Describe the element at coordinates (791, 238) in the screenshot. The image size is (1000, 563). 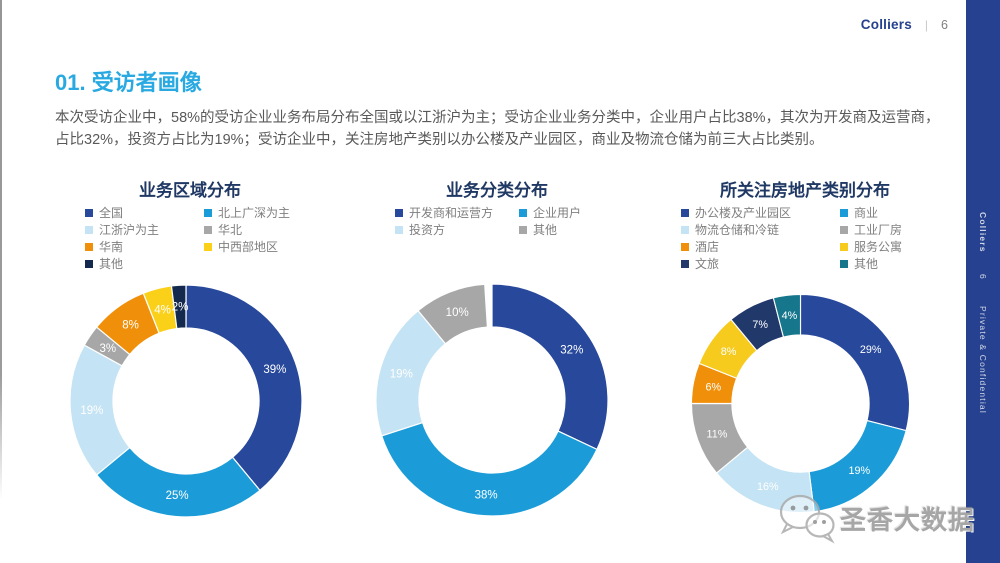
I see `chart-legend: 办公楼及产业园区 商业物流仓储和冷链 工业厂房酒店 服务公寓文旅 其他` at that location.